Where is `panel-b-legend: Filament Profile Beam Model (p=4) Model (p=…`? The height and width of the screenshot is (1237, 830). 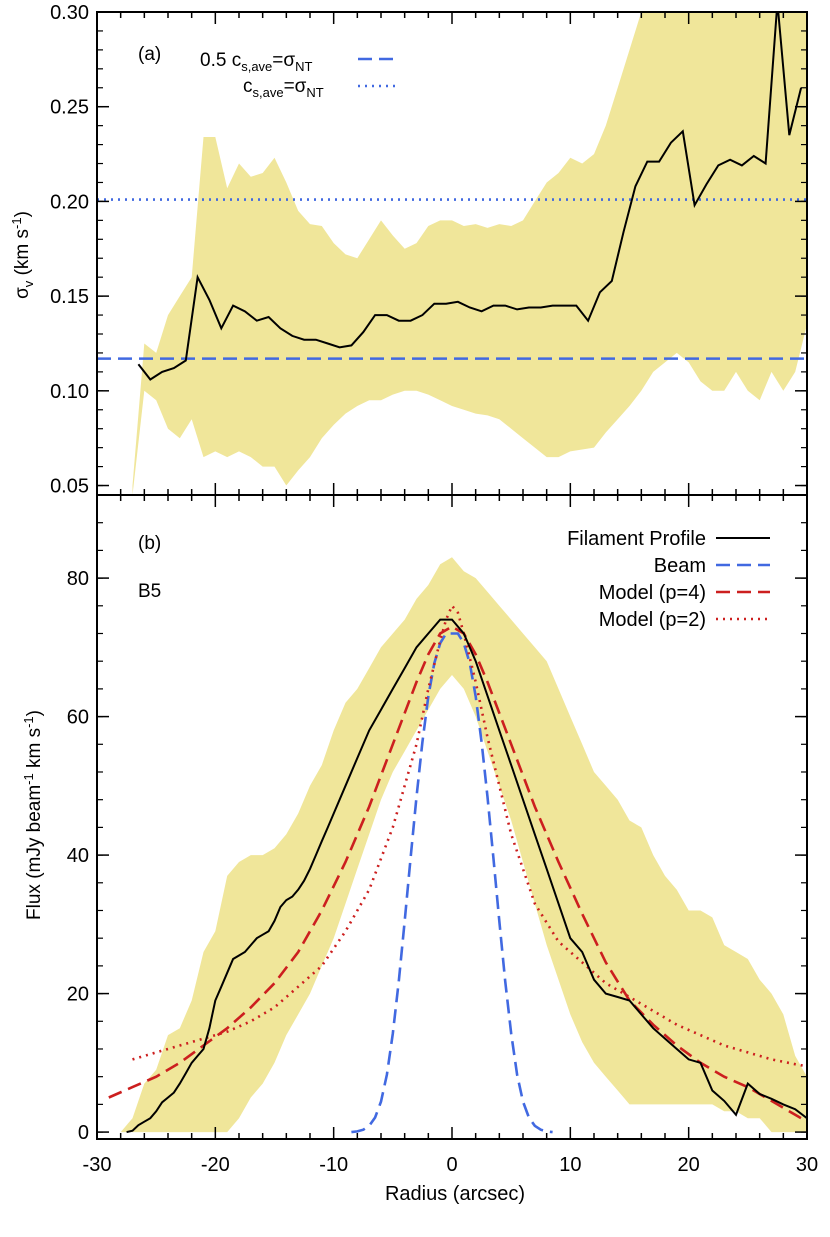 panel-b-legend: Filament Profile Beam Model (p=4) Model (p=… is located at coordinates (668, 579).